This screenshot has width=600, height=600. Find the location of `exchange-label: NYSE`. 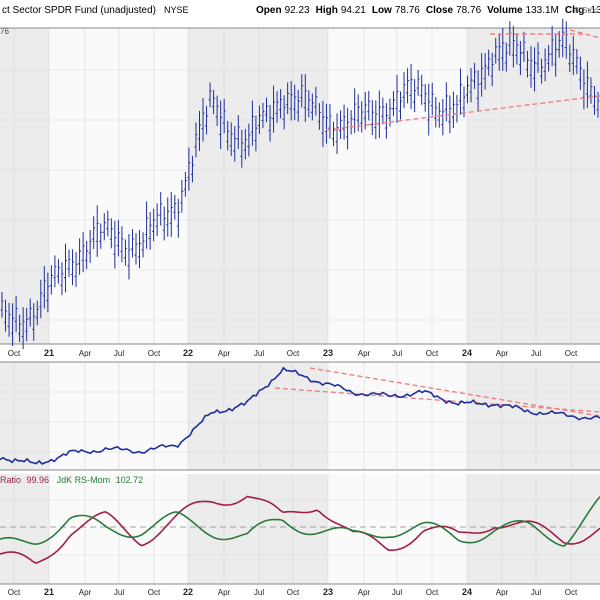

exchange-label: NYSE is located at coordinates (176, 10).